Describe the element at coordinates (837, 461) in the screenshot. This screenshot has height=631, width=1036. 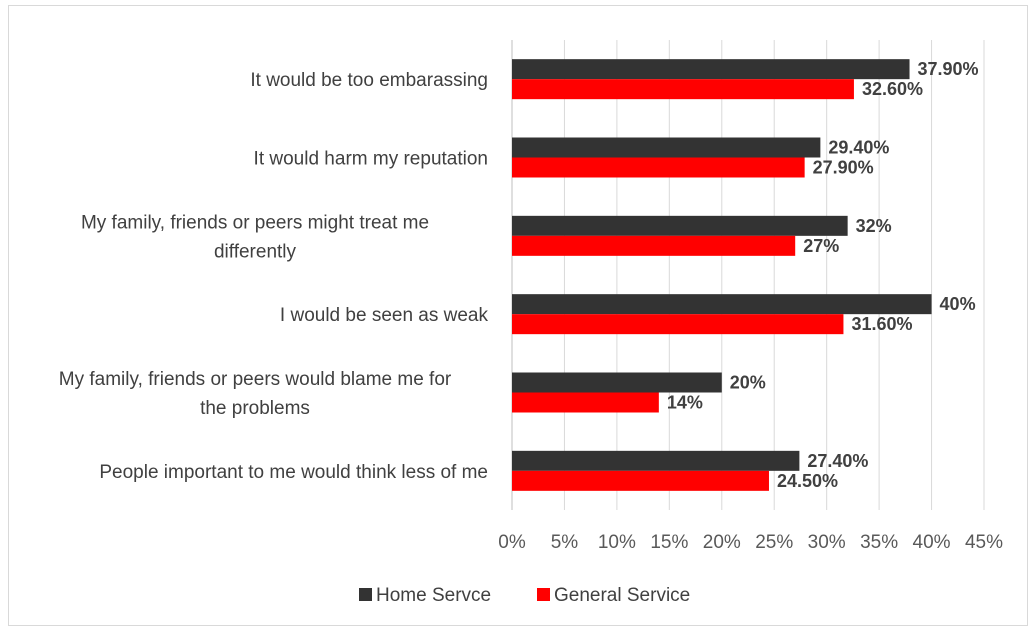
I see `data-label: 27.40%` at that location.